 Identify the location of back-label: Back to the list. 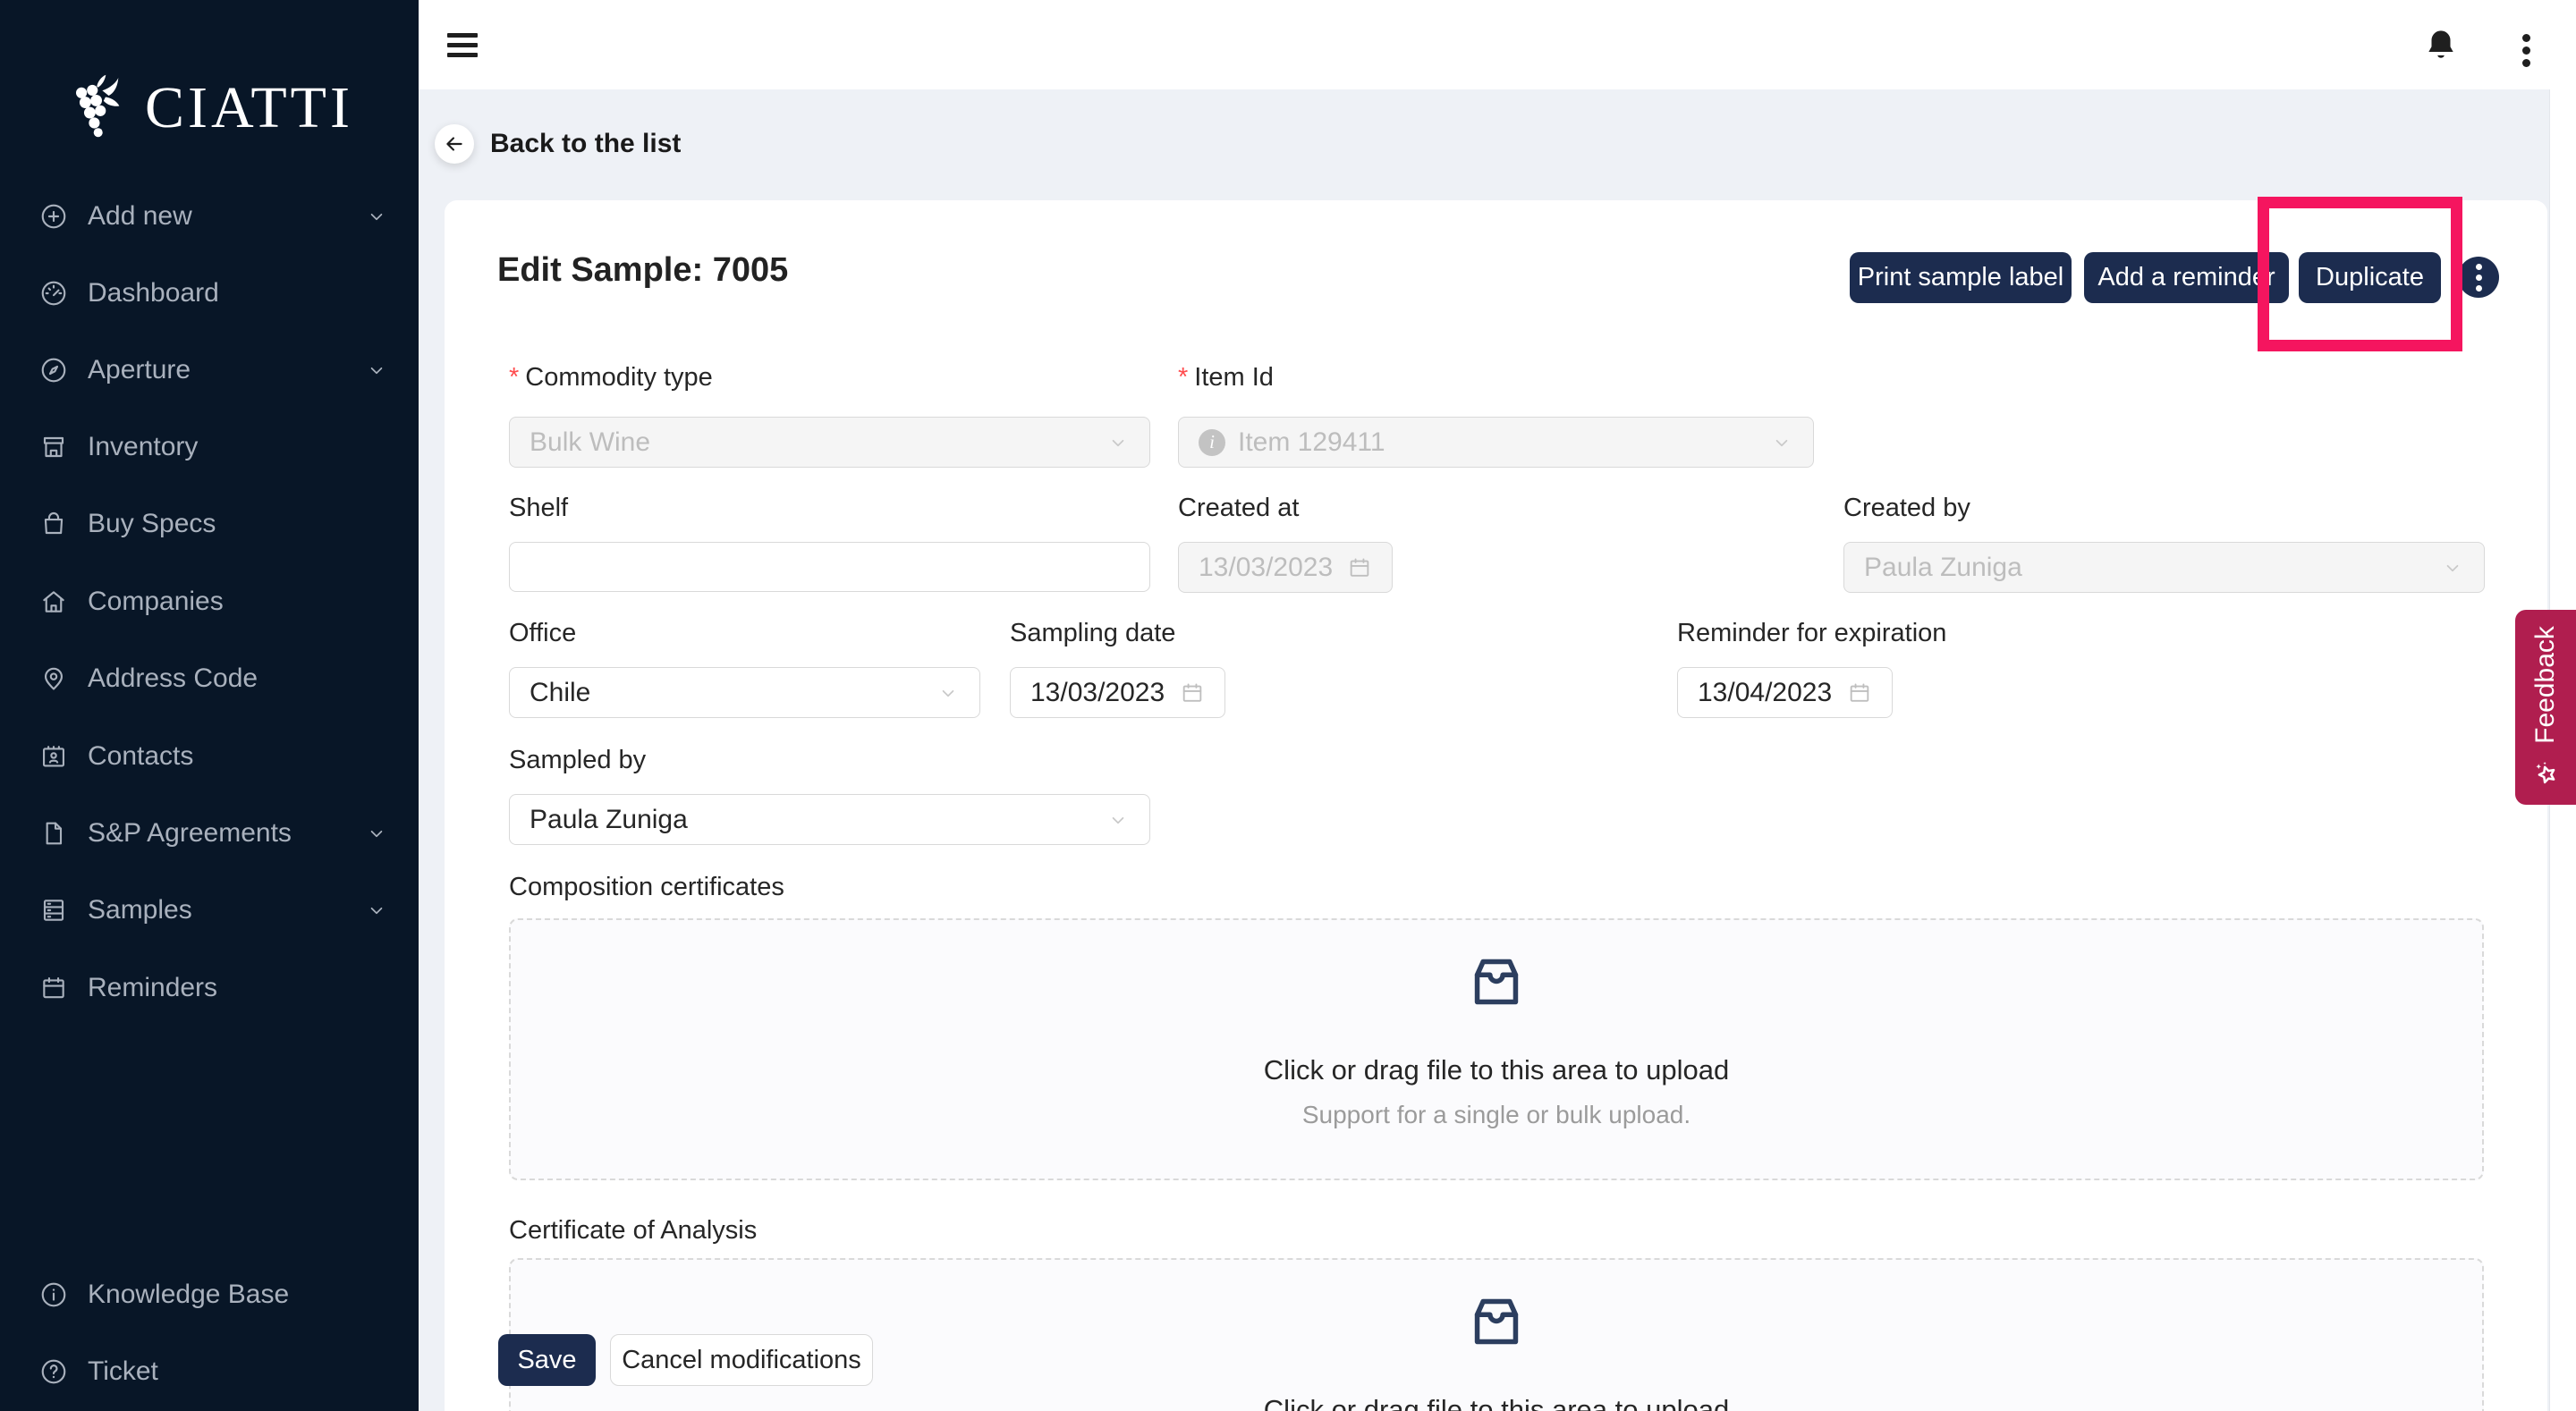
(586, 143).